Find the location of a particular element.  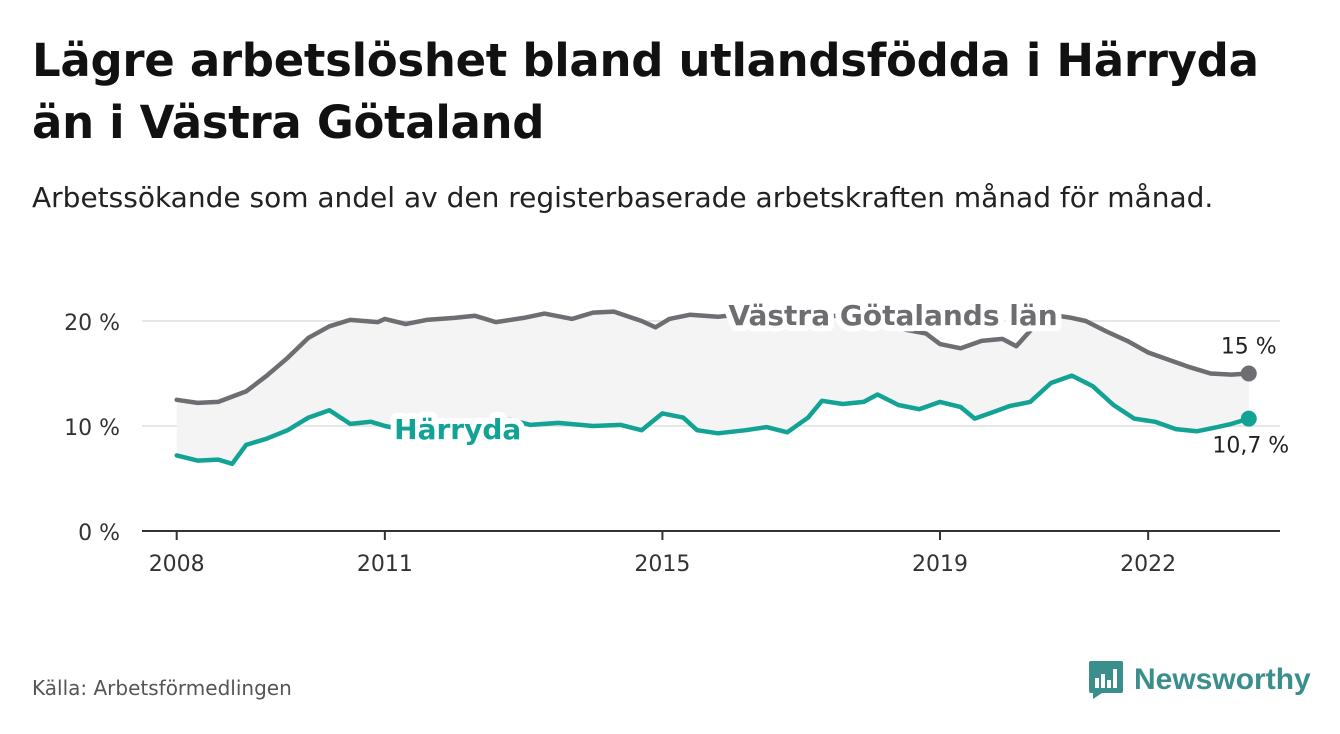

x-tick-label: 2008 is located at coordinates (177, 564).